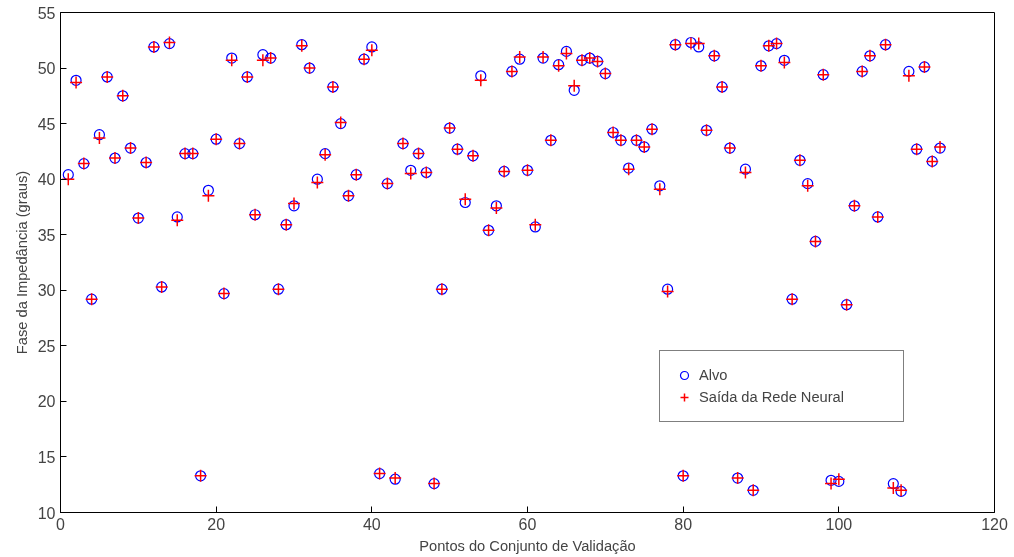  What do you see at coordinates (994, 524) in the screenshot?
I see `x-tick-label: 120` at bounding box center [994, 524].